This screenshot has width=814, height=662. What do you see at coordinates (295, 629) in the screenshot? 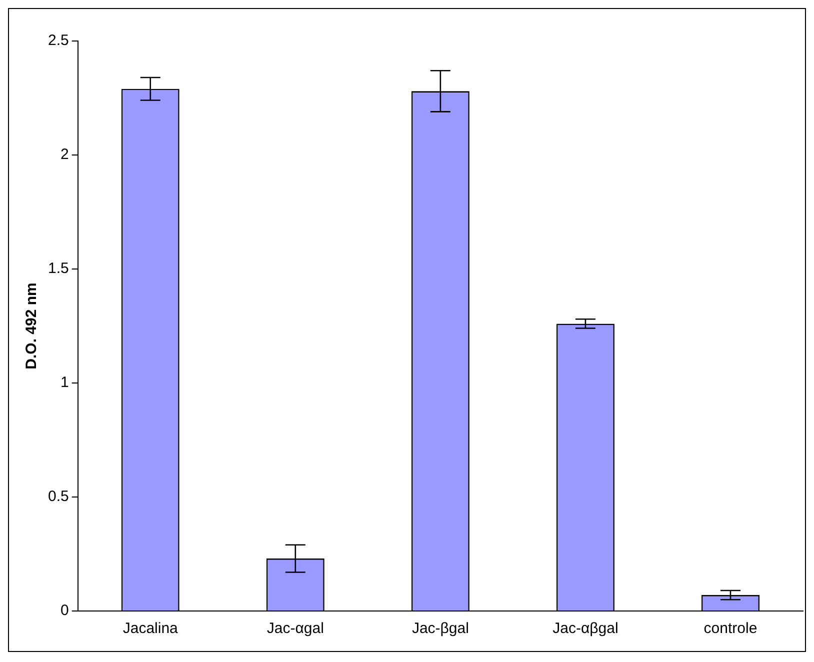
I see `x-tick-label: Jac-αgal` at bounding box center [295, 629].